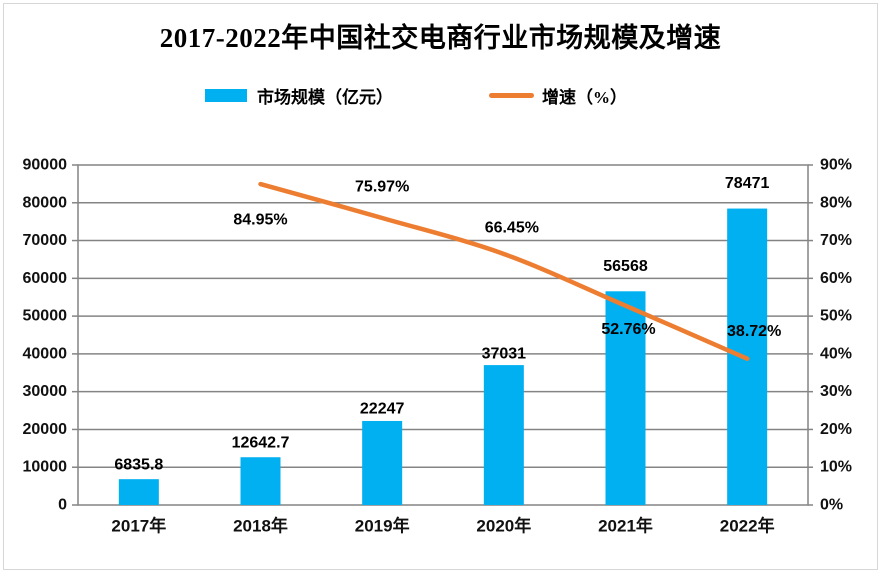 Image resolution: width=881 pixels, height=573 pixels. I want to click on chart-title: 2017-2022年中国社交电商行业市场规模及增速, so click(440, 38).